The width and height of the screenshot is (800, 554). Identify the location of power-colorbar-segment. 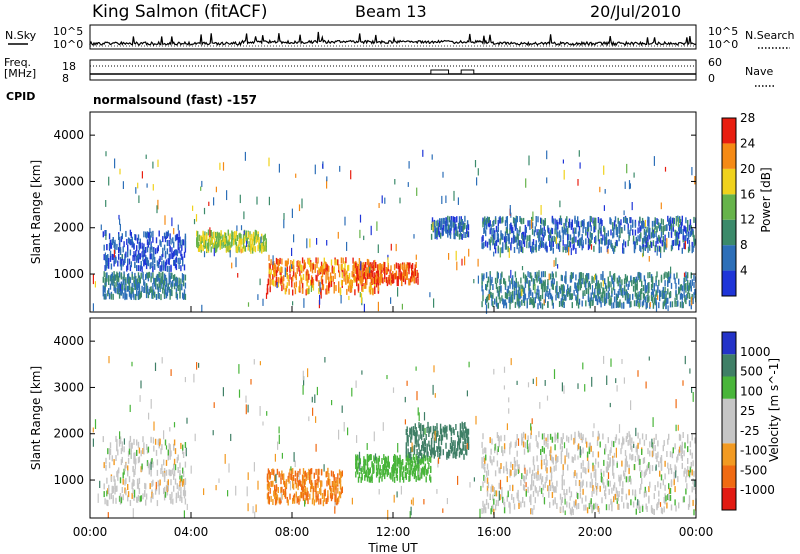
(729, 207).